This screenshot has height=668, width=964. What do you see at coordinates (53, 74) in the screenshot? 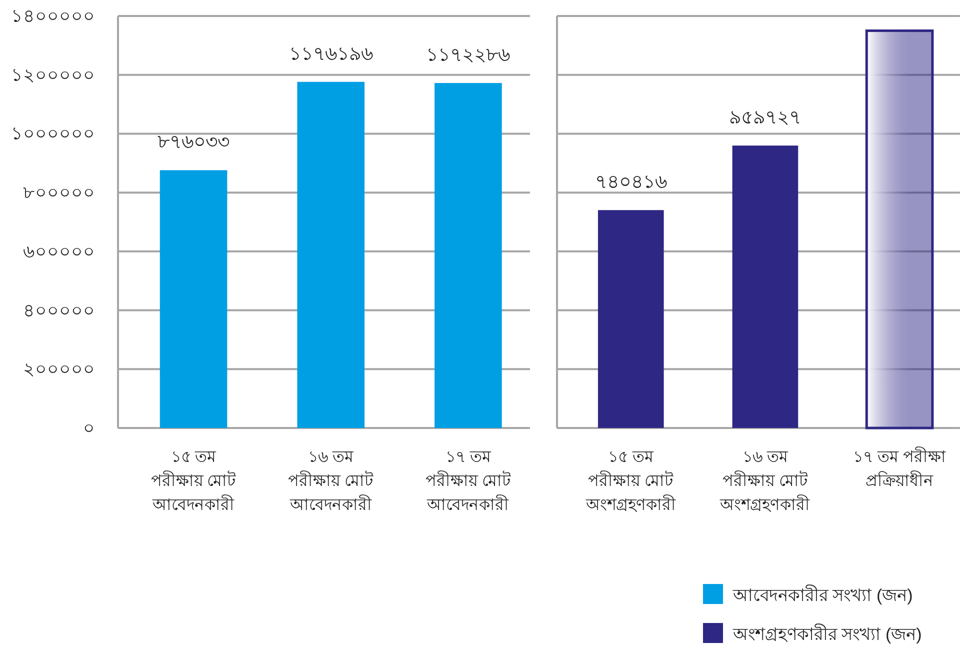
I see `y-tick-label: ১২০০০০০` at bounding box center [53, 74].